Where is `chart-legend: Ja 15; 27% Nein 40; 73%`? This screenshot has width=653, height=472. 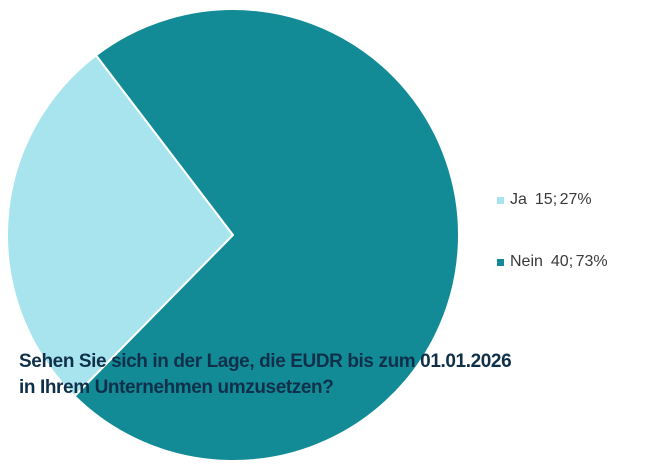
chart-legend: Ja 15; 27% Nein 40; 73% is located at coordinates (552, 252).